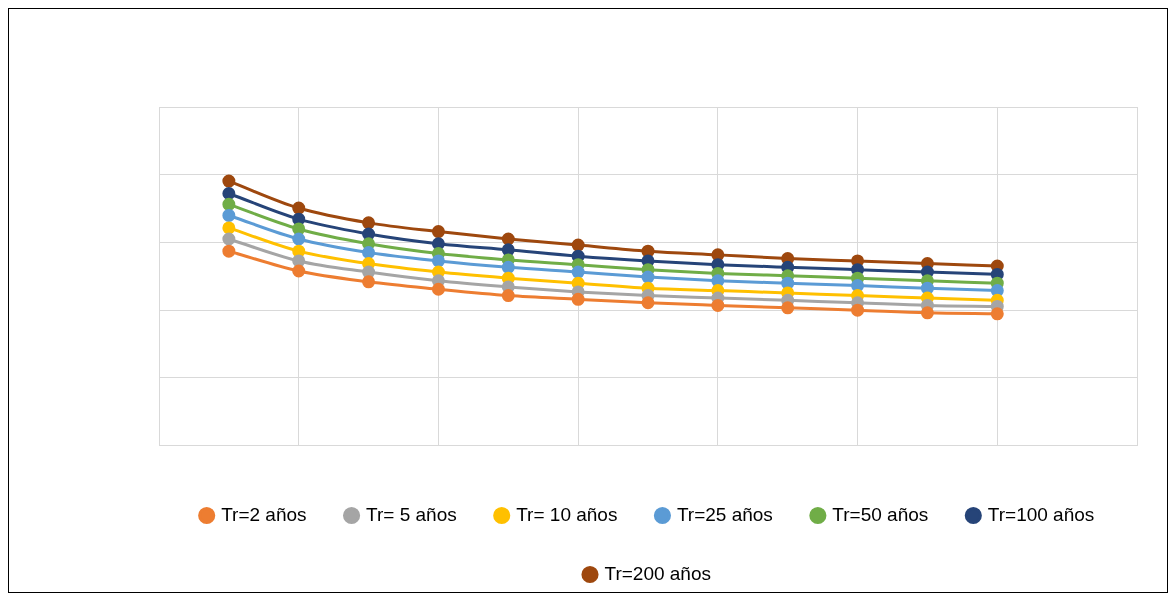  What do you see at coordinates (567, 514) in the screenshot?
I see `legend-label: Tr= 10 años` at bounding box center [567, 514].